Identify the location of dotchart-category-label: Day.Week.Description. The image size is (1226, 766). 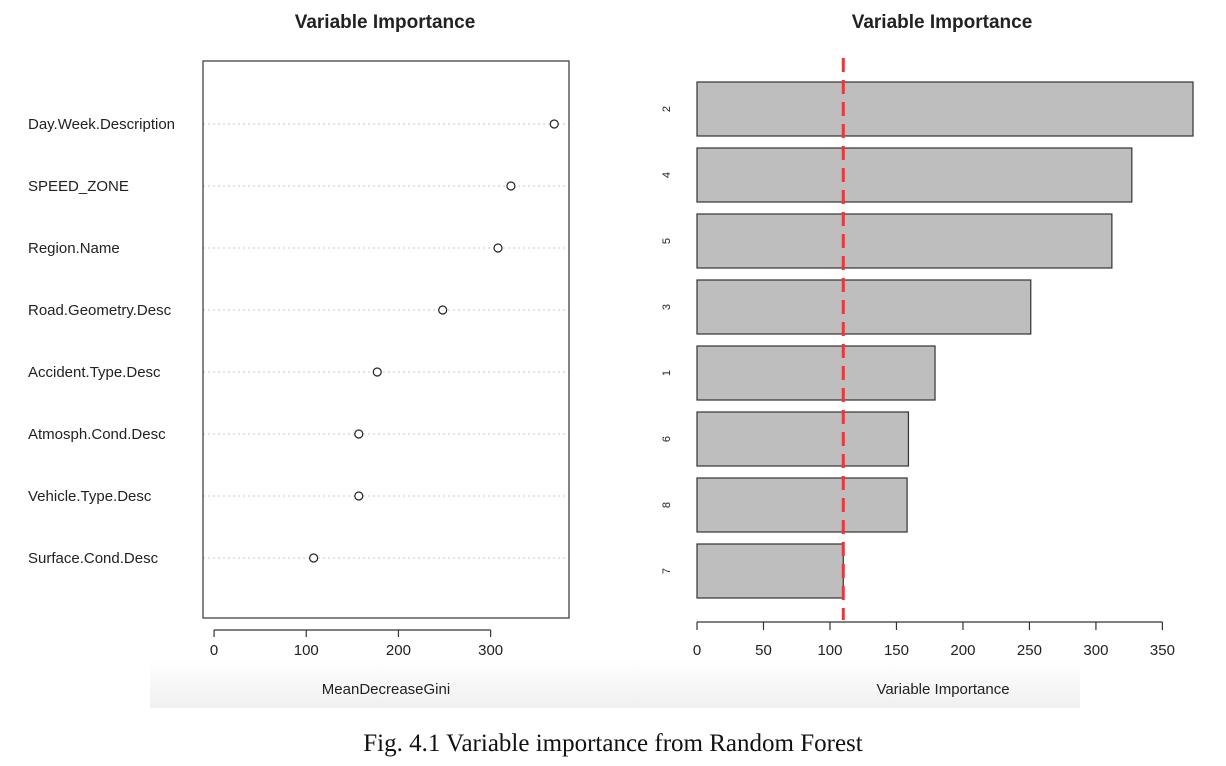
(101, 124).